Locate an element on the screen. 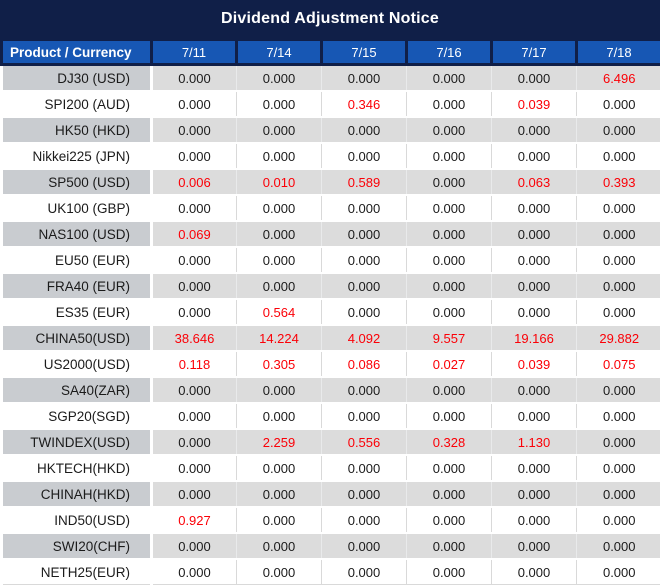  product-cell: SWI20(CHF) is located at coordinates (76, 546).